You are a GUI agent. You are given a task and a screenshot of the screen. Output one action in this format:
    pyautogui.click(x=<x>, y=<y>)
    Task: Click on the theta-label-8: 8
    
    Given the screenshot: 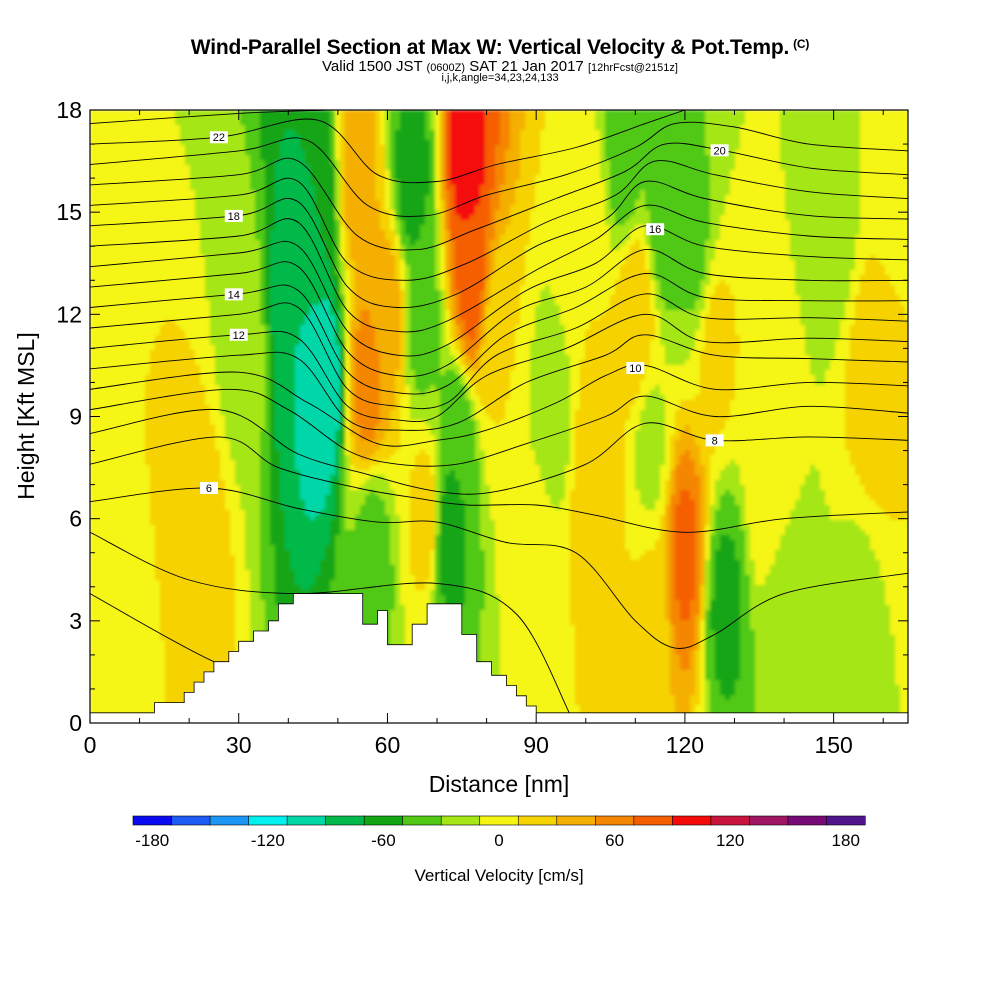 What is the action you would take?
    pyautogui.click(x=715, y=440)
    